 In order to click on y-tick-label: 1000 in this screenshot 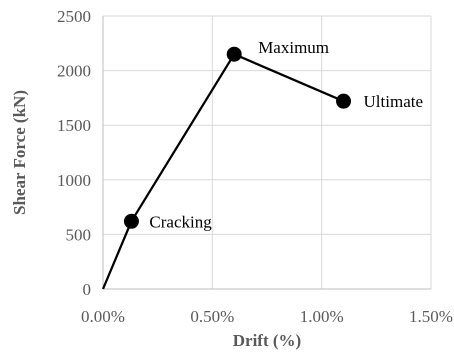, I will do `click(74, 180)`.